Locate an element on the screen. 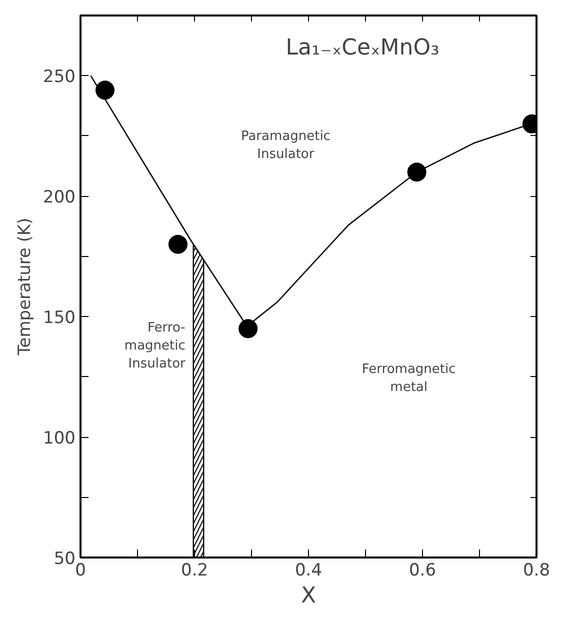 This screenshot has width=566, height=627. y-tick-label: 150 is located at coordinates (59, 318).